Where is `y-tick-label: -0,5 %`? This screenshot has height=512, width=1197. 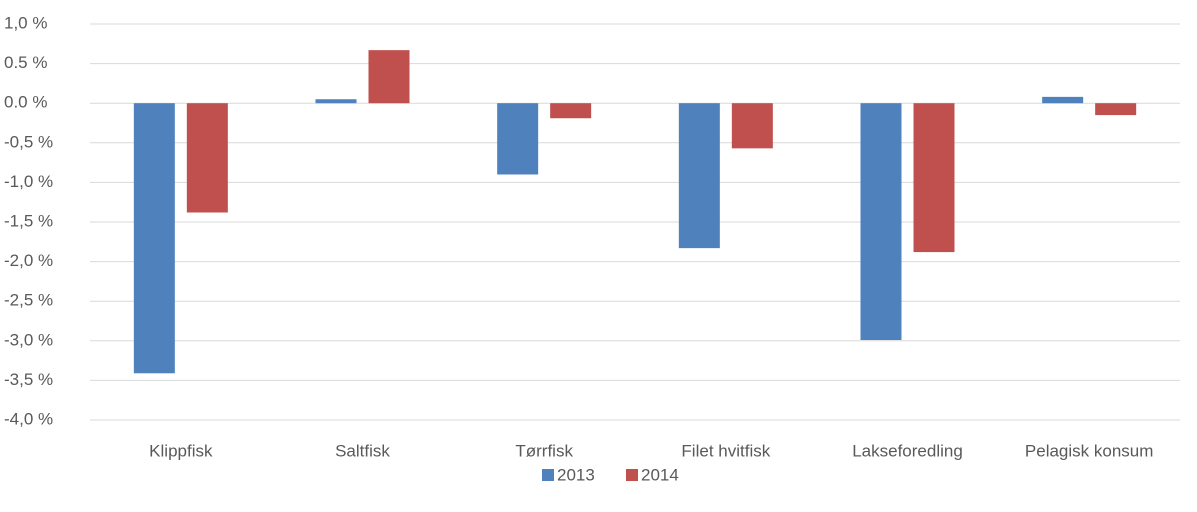
y-tick-label: -0,5 % is located at coordinates (28, 141).